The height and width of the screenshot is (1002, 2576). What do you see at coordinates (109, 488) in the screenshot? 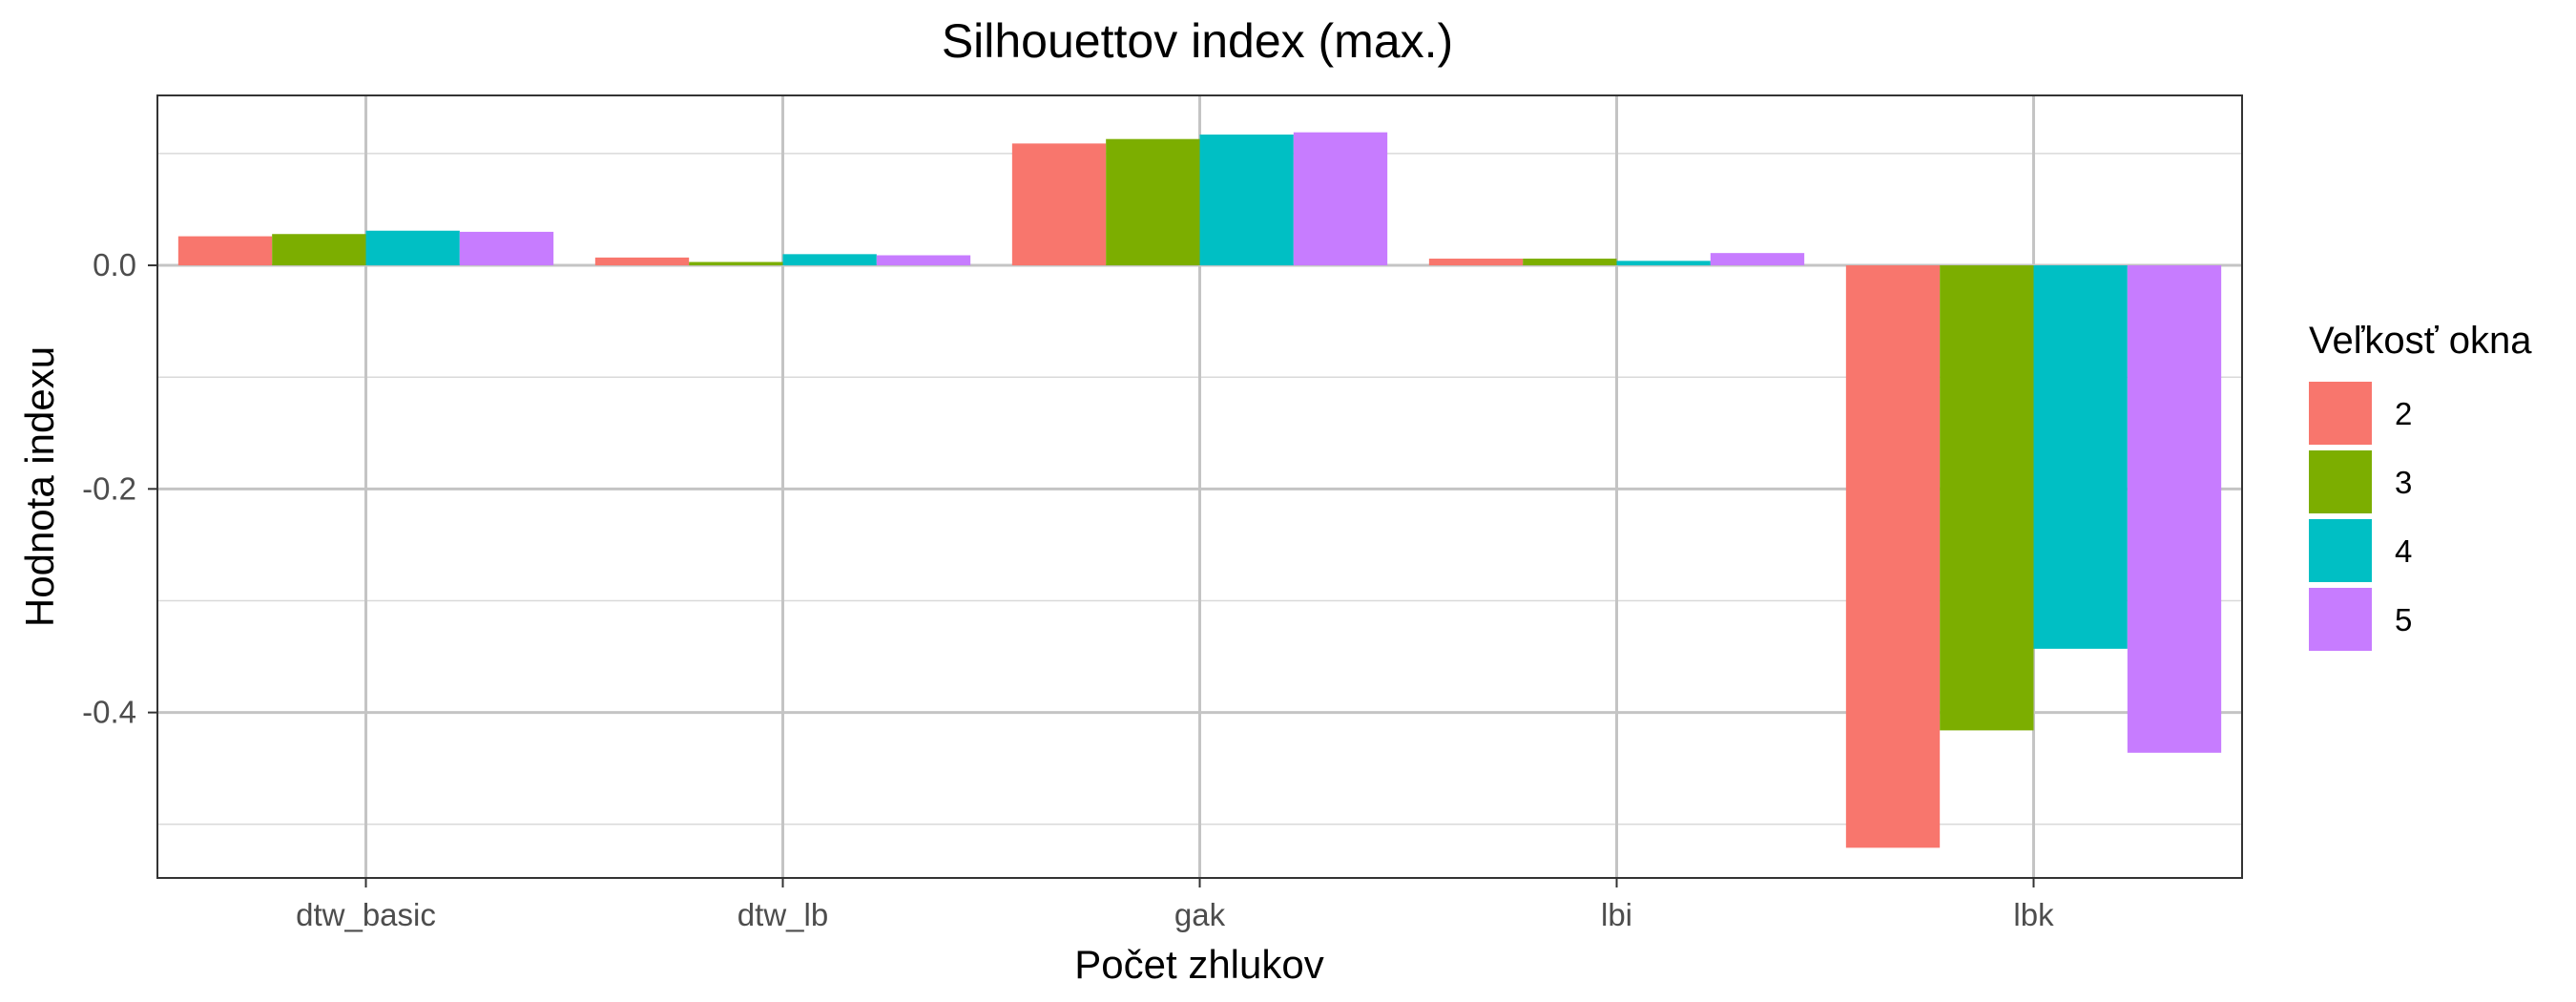
I see `y-tick-label: -0.2` at bounding box center [109, 488].